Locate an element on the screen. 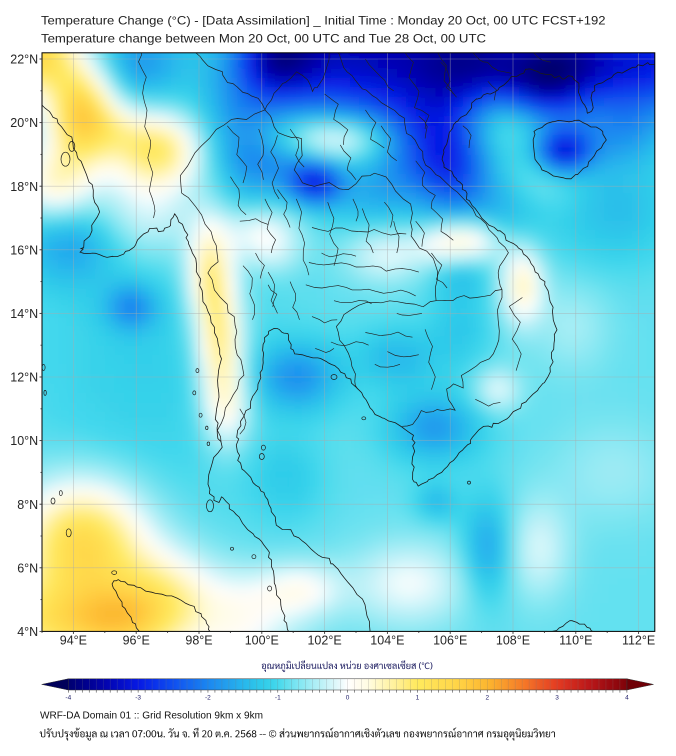 The height and width of the screenshot is (756, 676). svg-text: 4 is located at coordinates (627, 698).